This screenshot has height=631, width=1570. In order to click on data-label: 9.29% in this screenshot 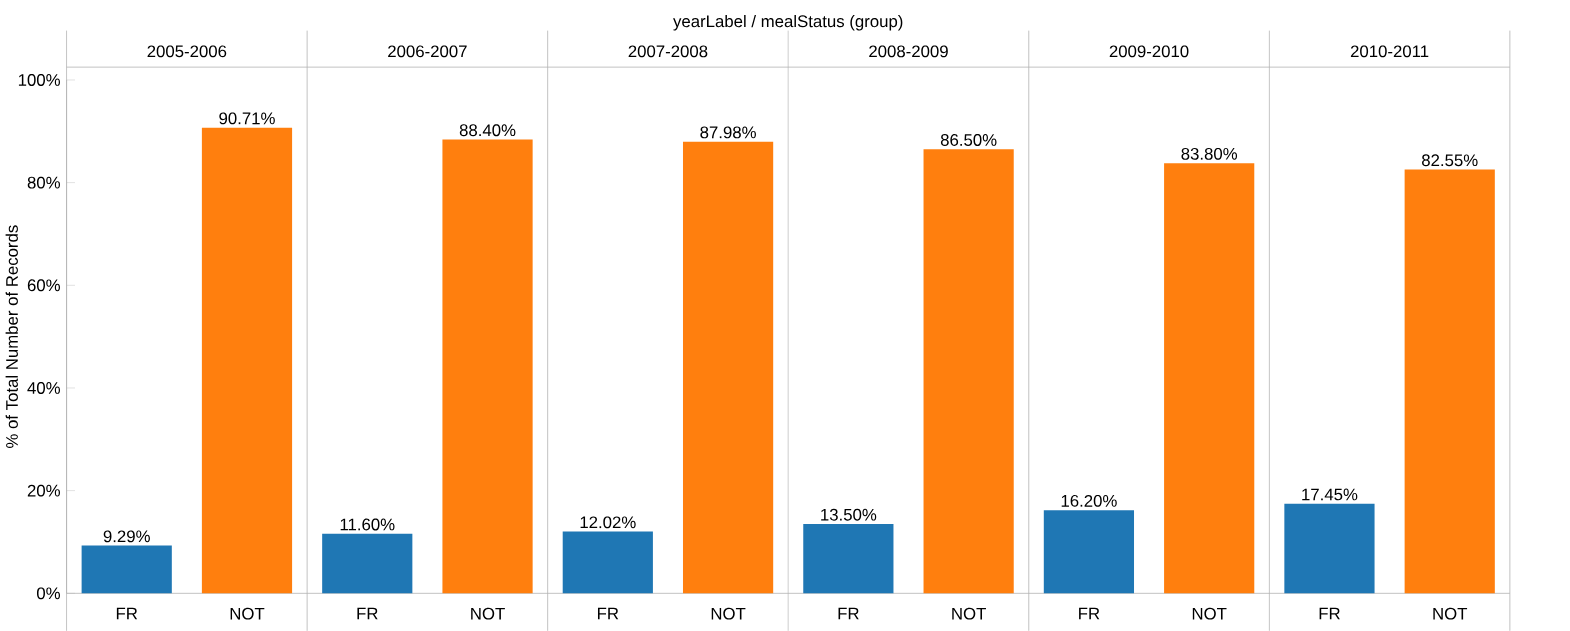, I will do `click(126, 536)`.